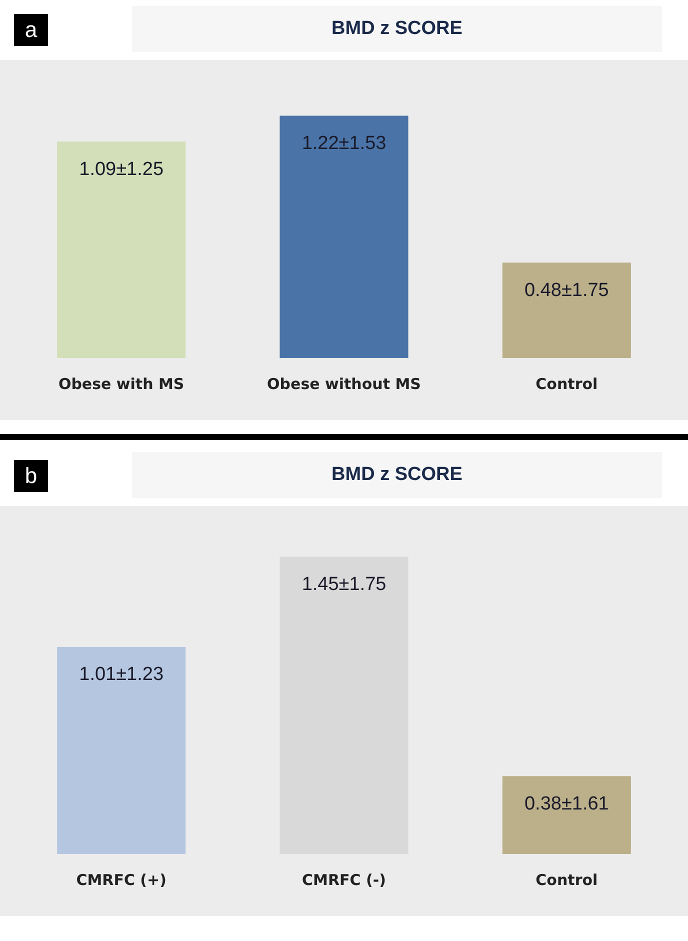 The image size is (688, 941). What do you see at coordinates (121, 675) in the screenshot?
I see `data-label: 1.01±1.23` at bounding box center [121, 675].